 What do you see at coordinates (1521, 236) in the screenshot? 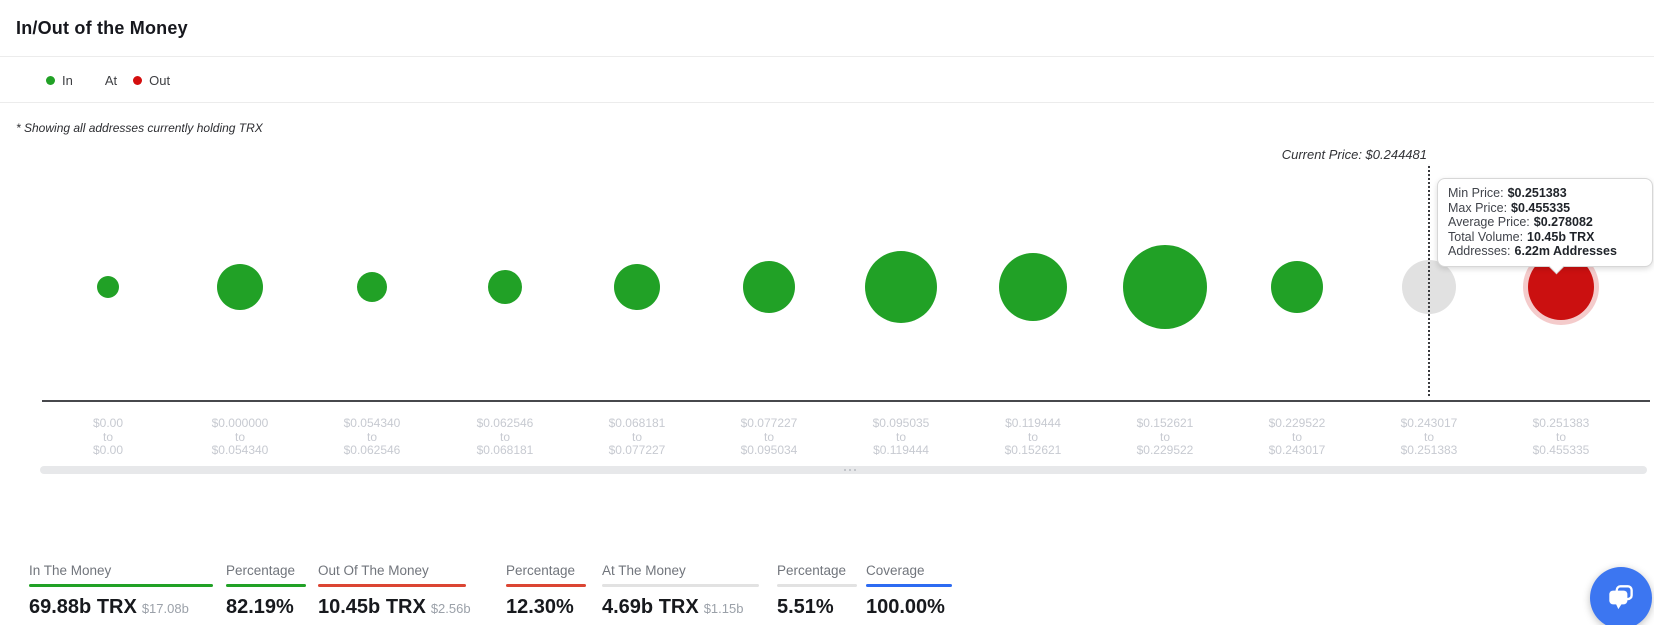
I see `tooltip-total-volume: Total Volume: 10.45b TRX` at bounding box center [1521, 236].